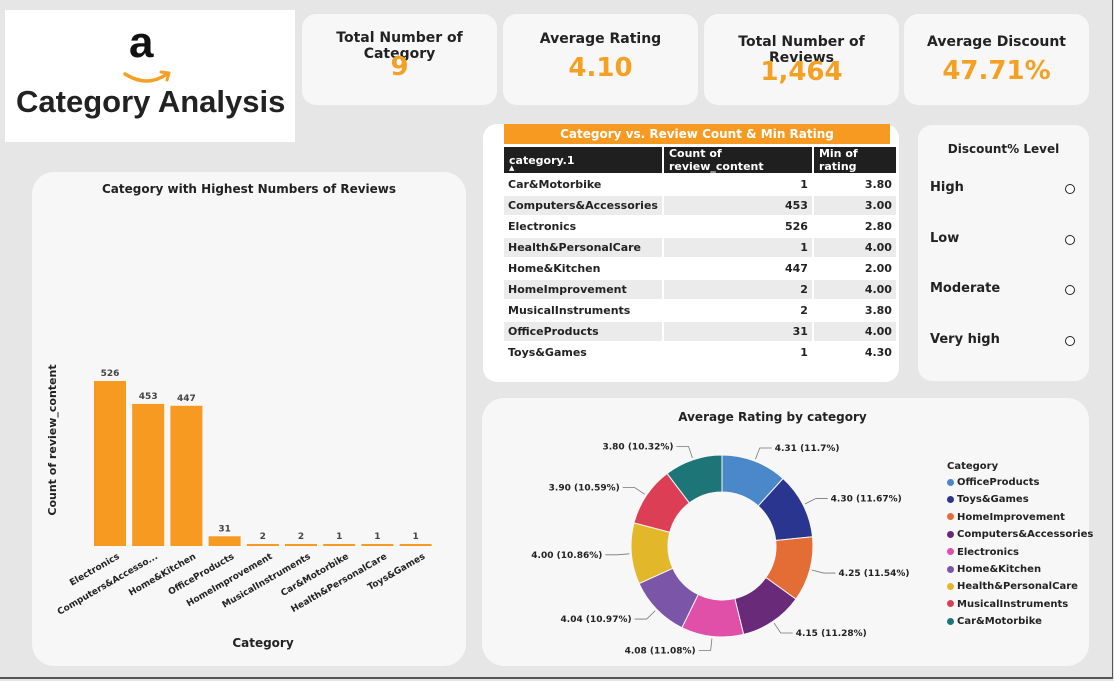 The width and height of the screenshot is (1114, 681). Describe the element at coordinates (1012, 586) in the screenshot. I see `legend-item: Health&PersonalCare` at that location.